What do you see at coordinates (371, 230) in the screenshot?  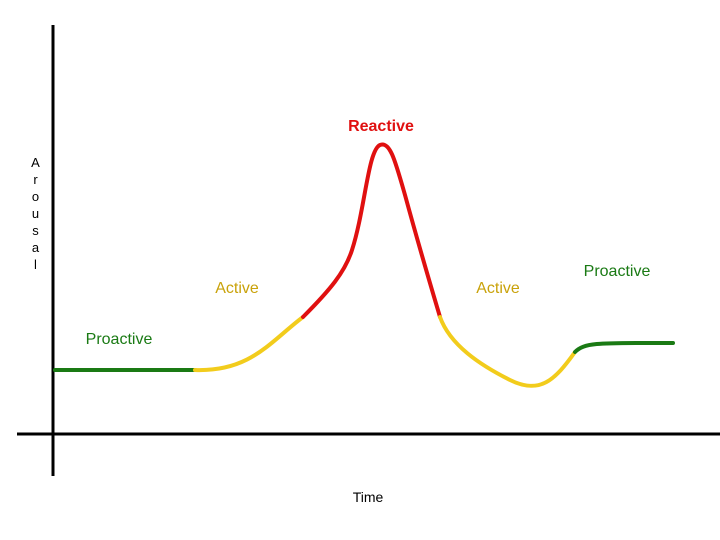 I see `reactive-segment` at bounding box center [371, 230].